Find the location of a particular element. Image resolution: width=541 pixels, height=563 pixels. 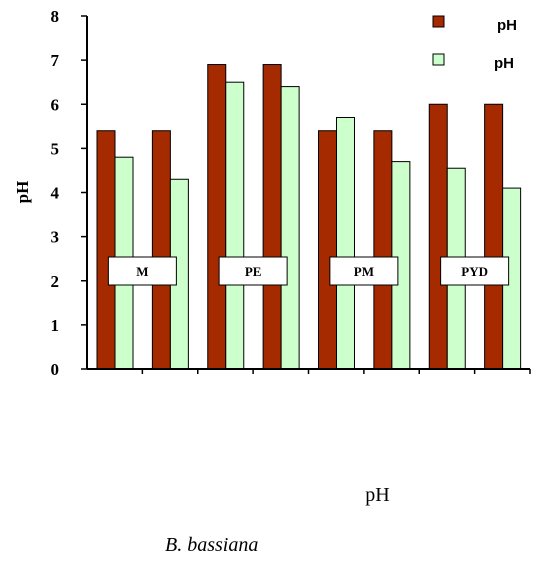

bar-PM-2-s1 is located at coordinates (383, 250).